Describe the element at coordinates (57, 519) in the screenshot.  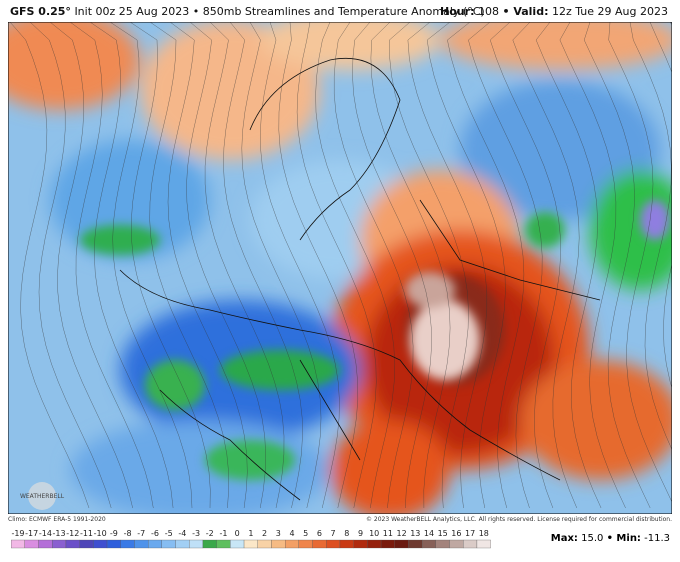
I see `climo: Climo: ECMWF ERA-5 1991-2020` at that location.